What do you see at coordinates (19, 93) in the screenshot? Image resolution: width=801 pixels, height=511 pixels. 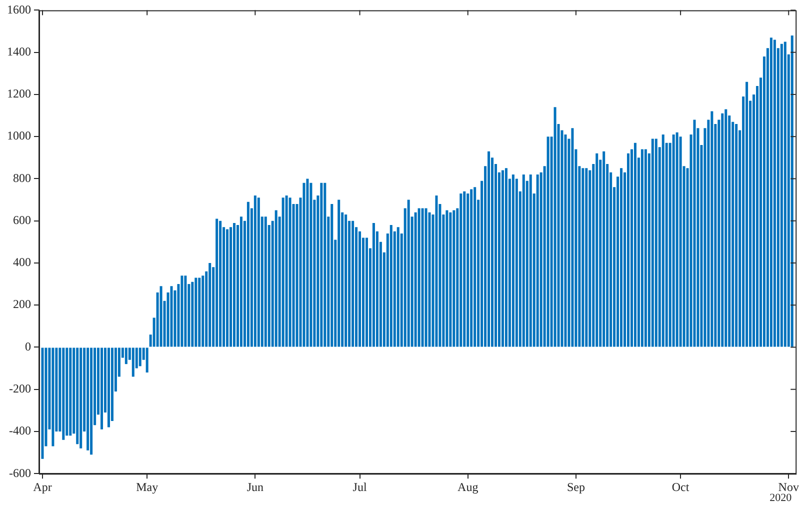 I see `y-tick-label: 1200` at bounding box center [19, 93].